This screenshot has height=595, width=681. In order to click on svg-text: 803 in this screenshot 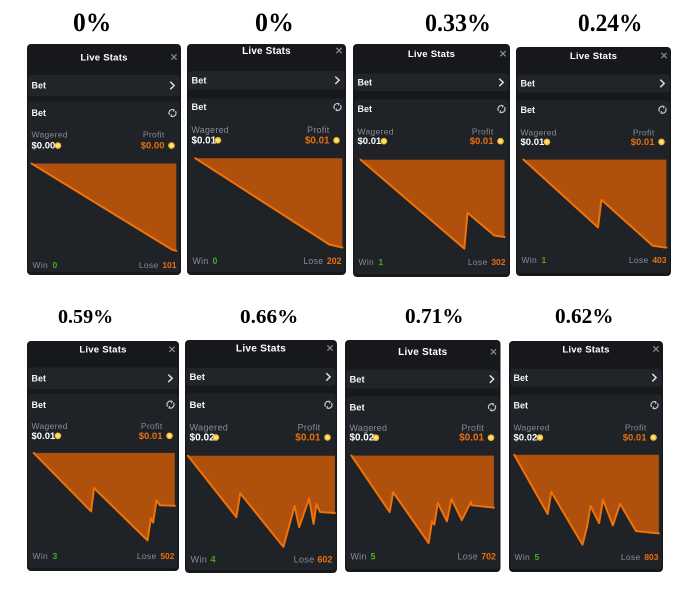, I will do `click(651, 557)`.